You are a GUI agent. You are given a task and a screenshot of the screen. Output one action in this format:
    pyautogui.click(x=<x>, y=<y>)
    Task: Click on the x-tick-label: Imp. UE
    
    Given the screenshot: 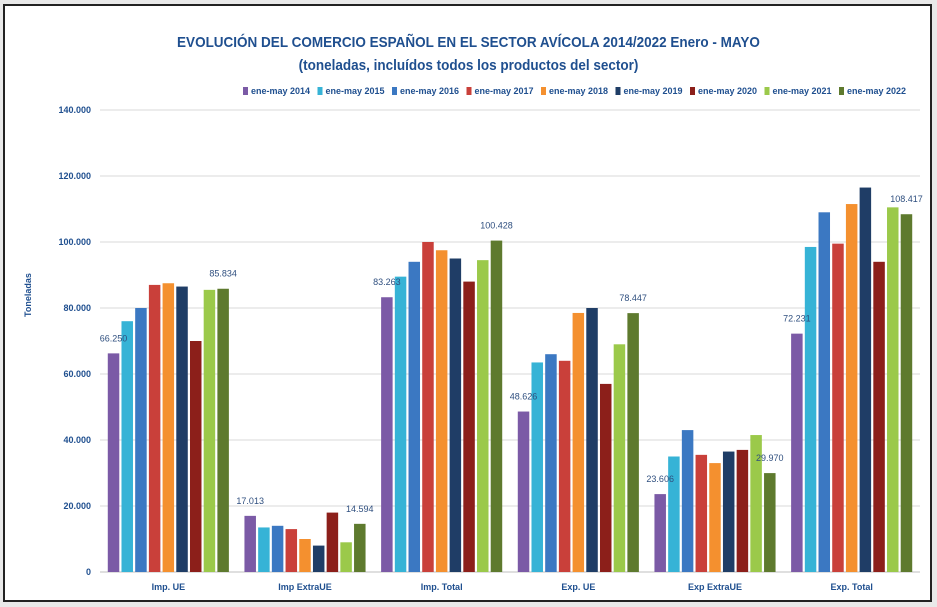 What is the action you would take?
    pyautogui.click(x=169, y=587)
    